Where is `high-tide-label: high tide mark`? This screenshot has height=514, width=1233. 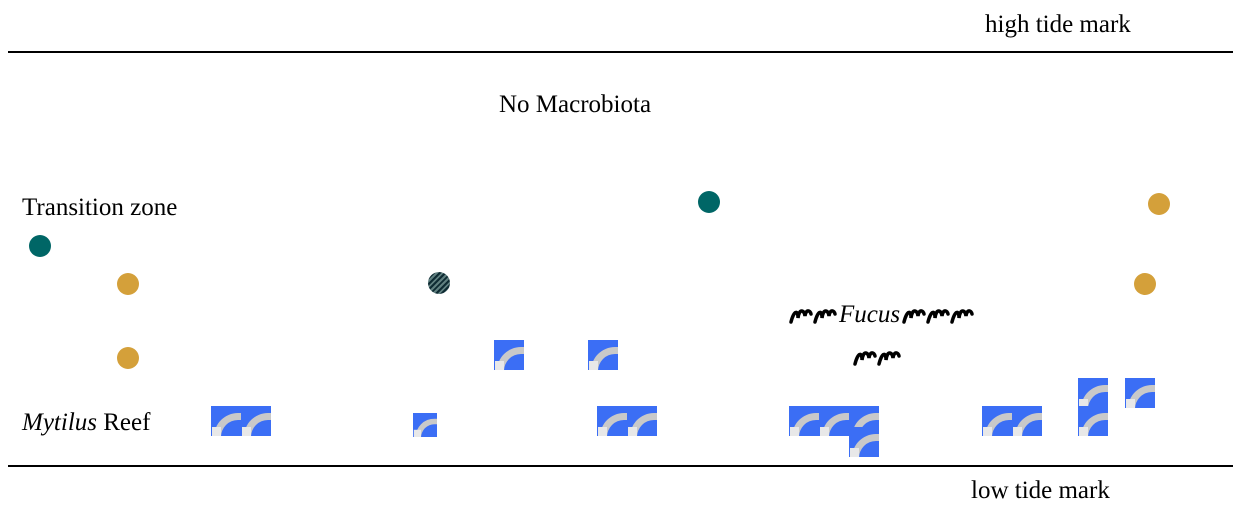
high-tide-label: high tide mark is located at coordinates (1058, 24).